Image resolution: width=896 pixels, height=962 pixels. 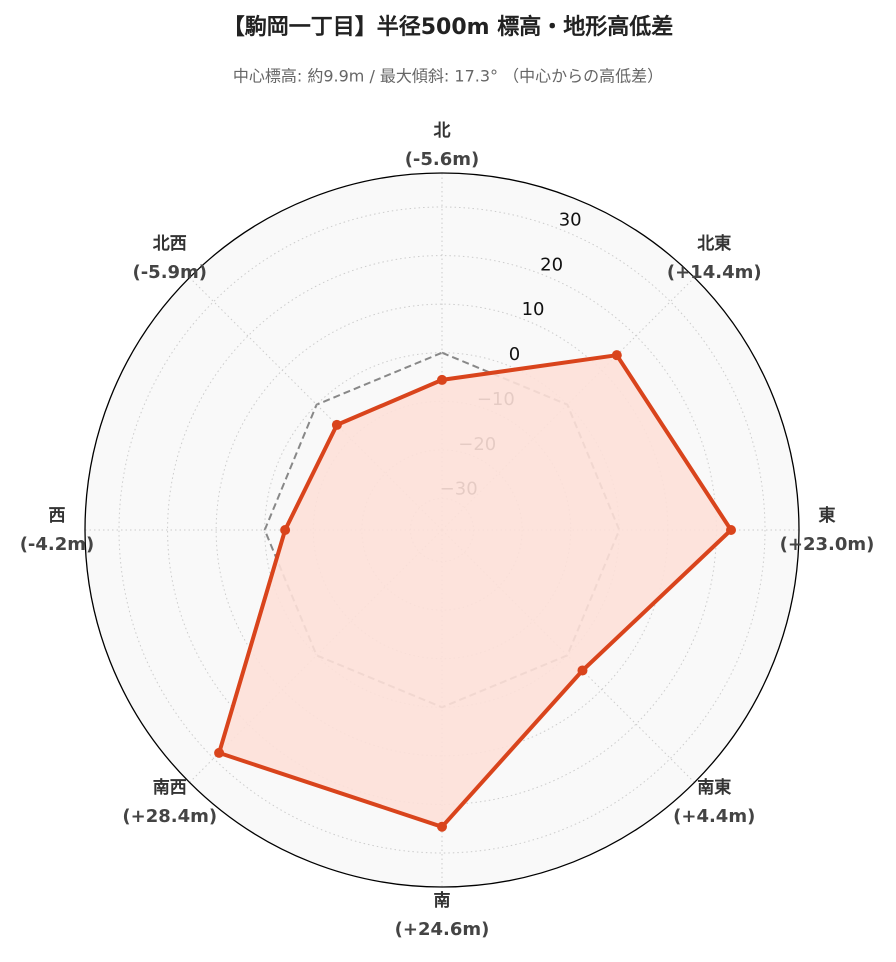 I want to click on category-label: 南西, so click(x=170, y=787).